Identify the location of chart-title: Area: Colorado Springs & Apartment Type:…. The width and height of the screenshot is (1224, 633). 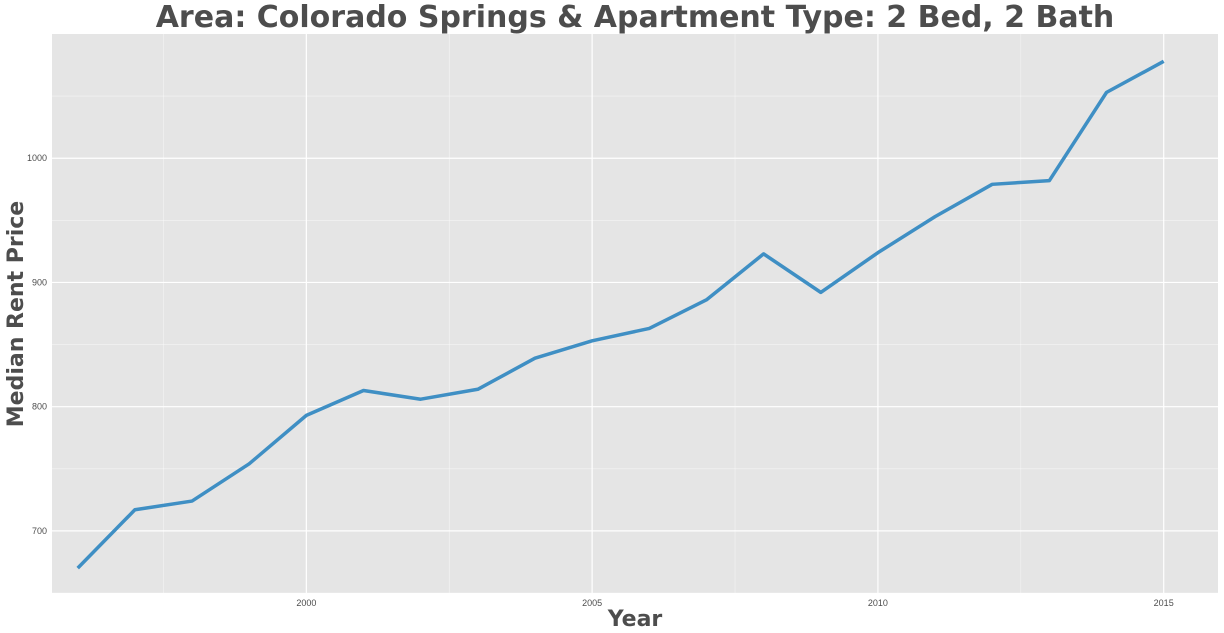
(635, 17).